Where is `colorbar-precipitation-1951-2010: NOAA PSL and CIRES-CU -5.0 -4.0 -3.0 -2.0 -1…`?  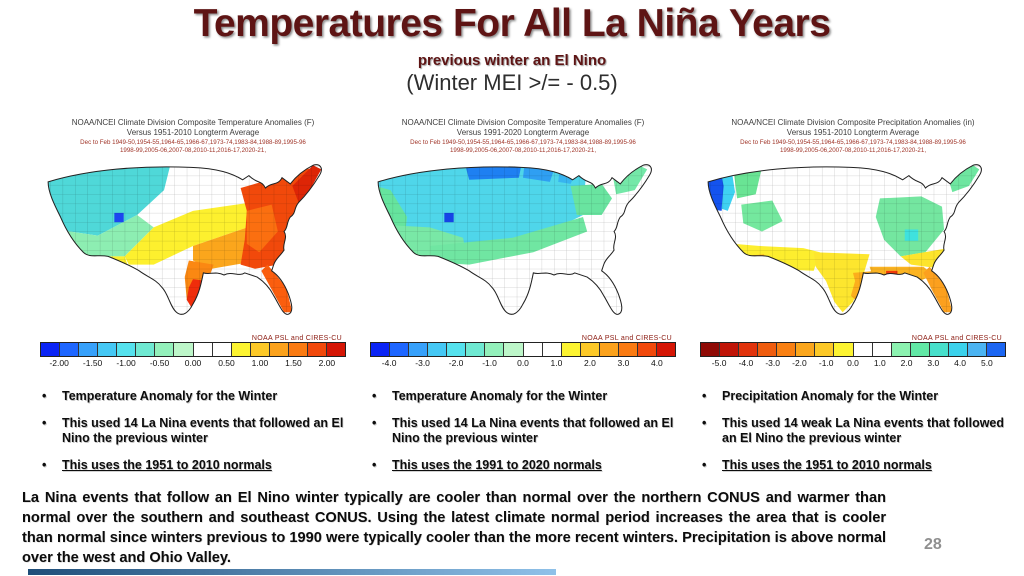 colorbar-precipitation-1951-2010: NOAA PSL and CIRES-CU -5.0 -4.0 -3.0 -2.0 -1… is located at coordinates (853, 352).